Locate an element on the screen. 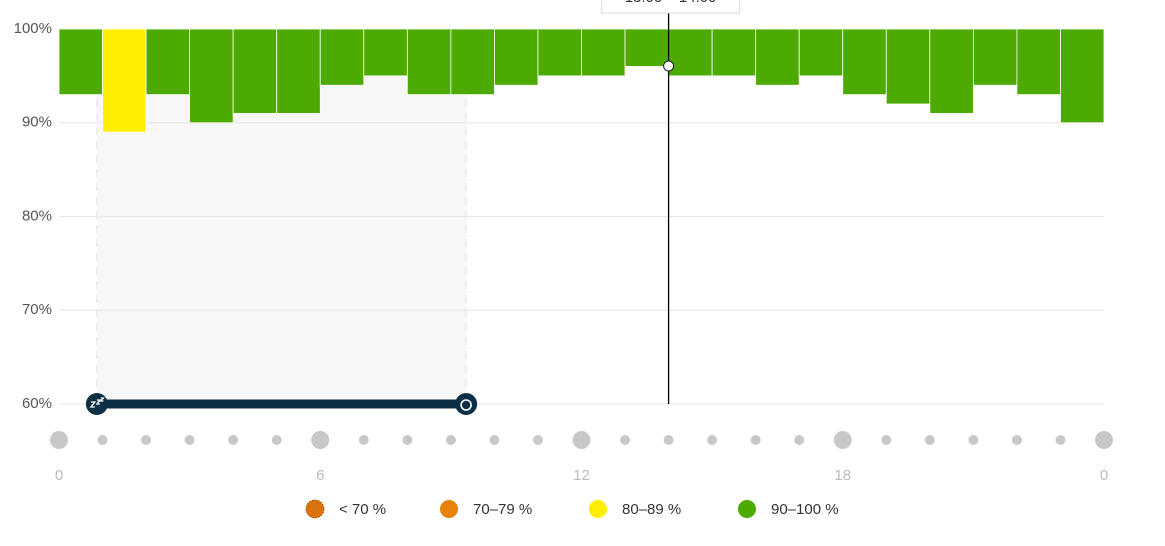 Image resolution: width=1165 pixels, height=546 pixels. alarm-face is located at coordinates (466, 405).